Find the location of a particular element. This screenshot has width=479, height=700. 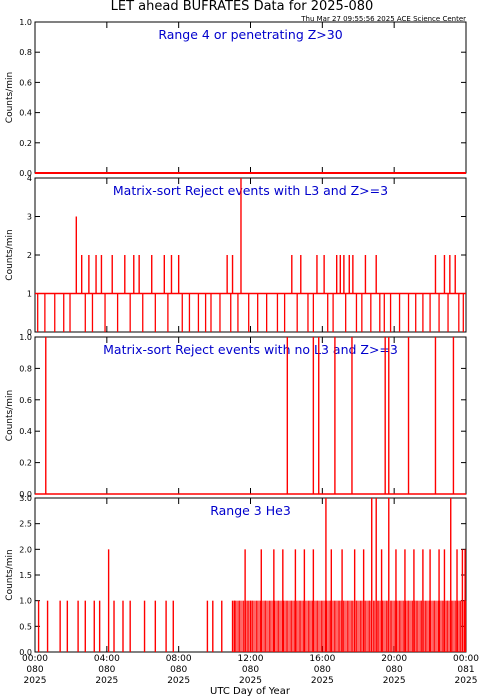

y-tick-label: 0.5 is located at coordinates (25, 626).